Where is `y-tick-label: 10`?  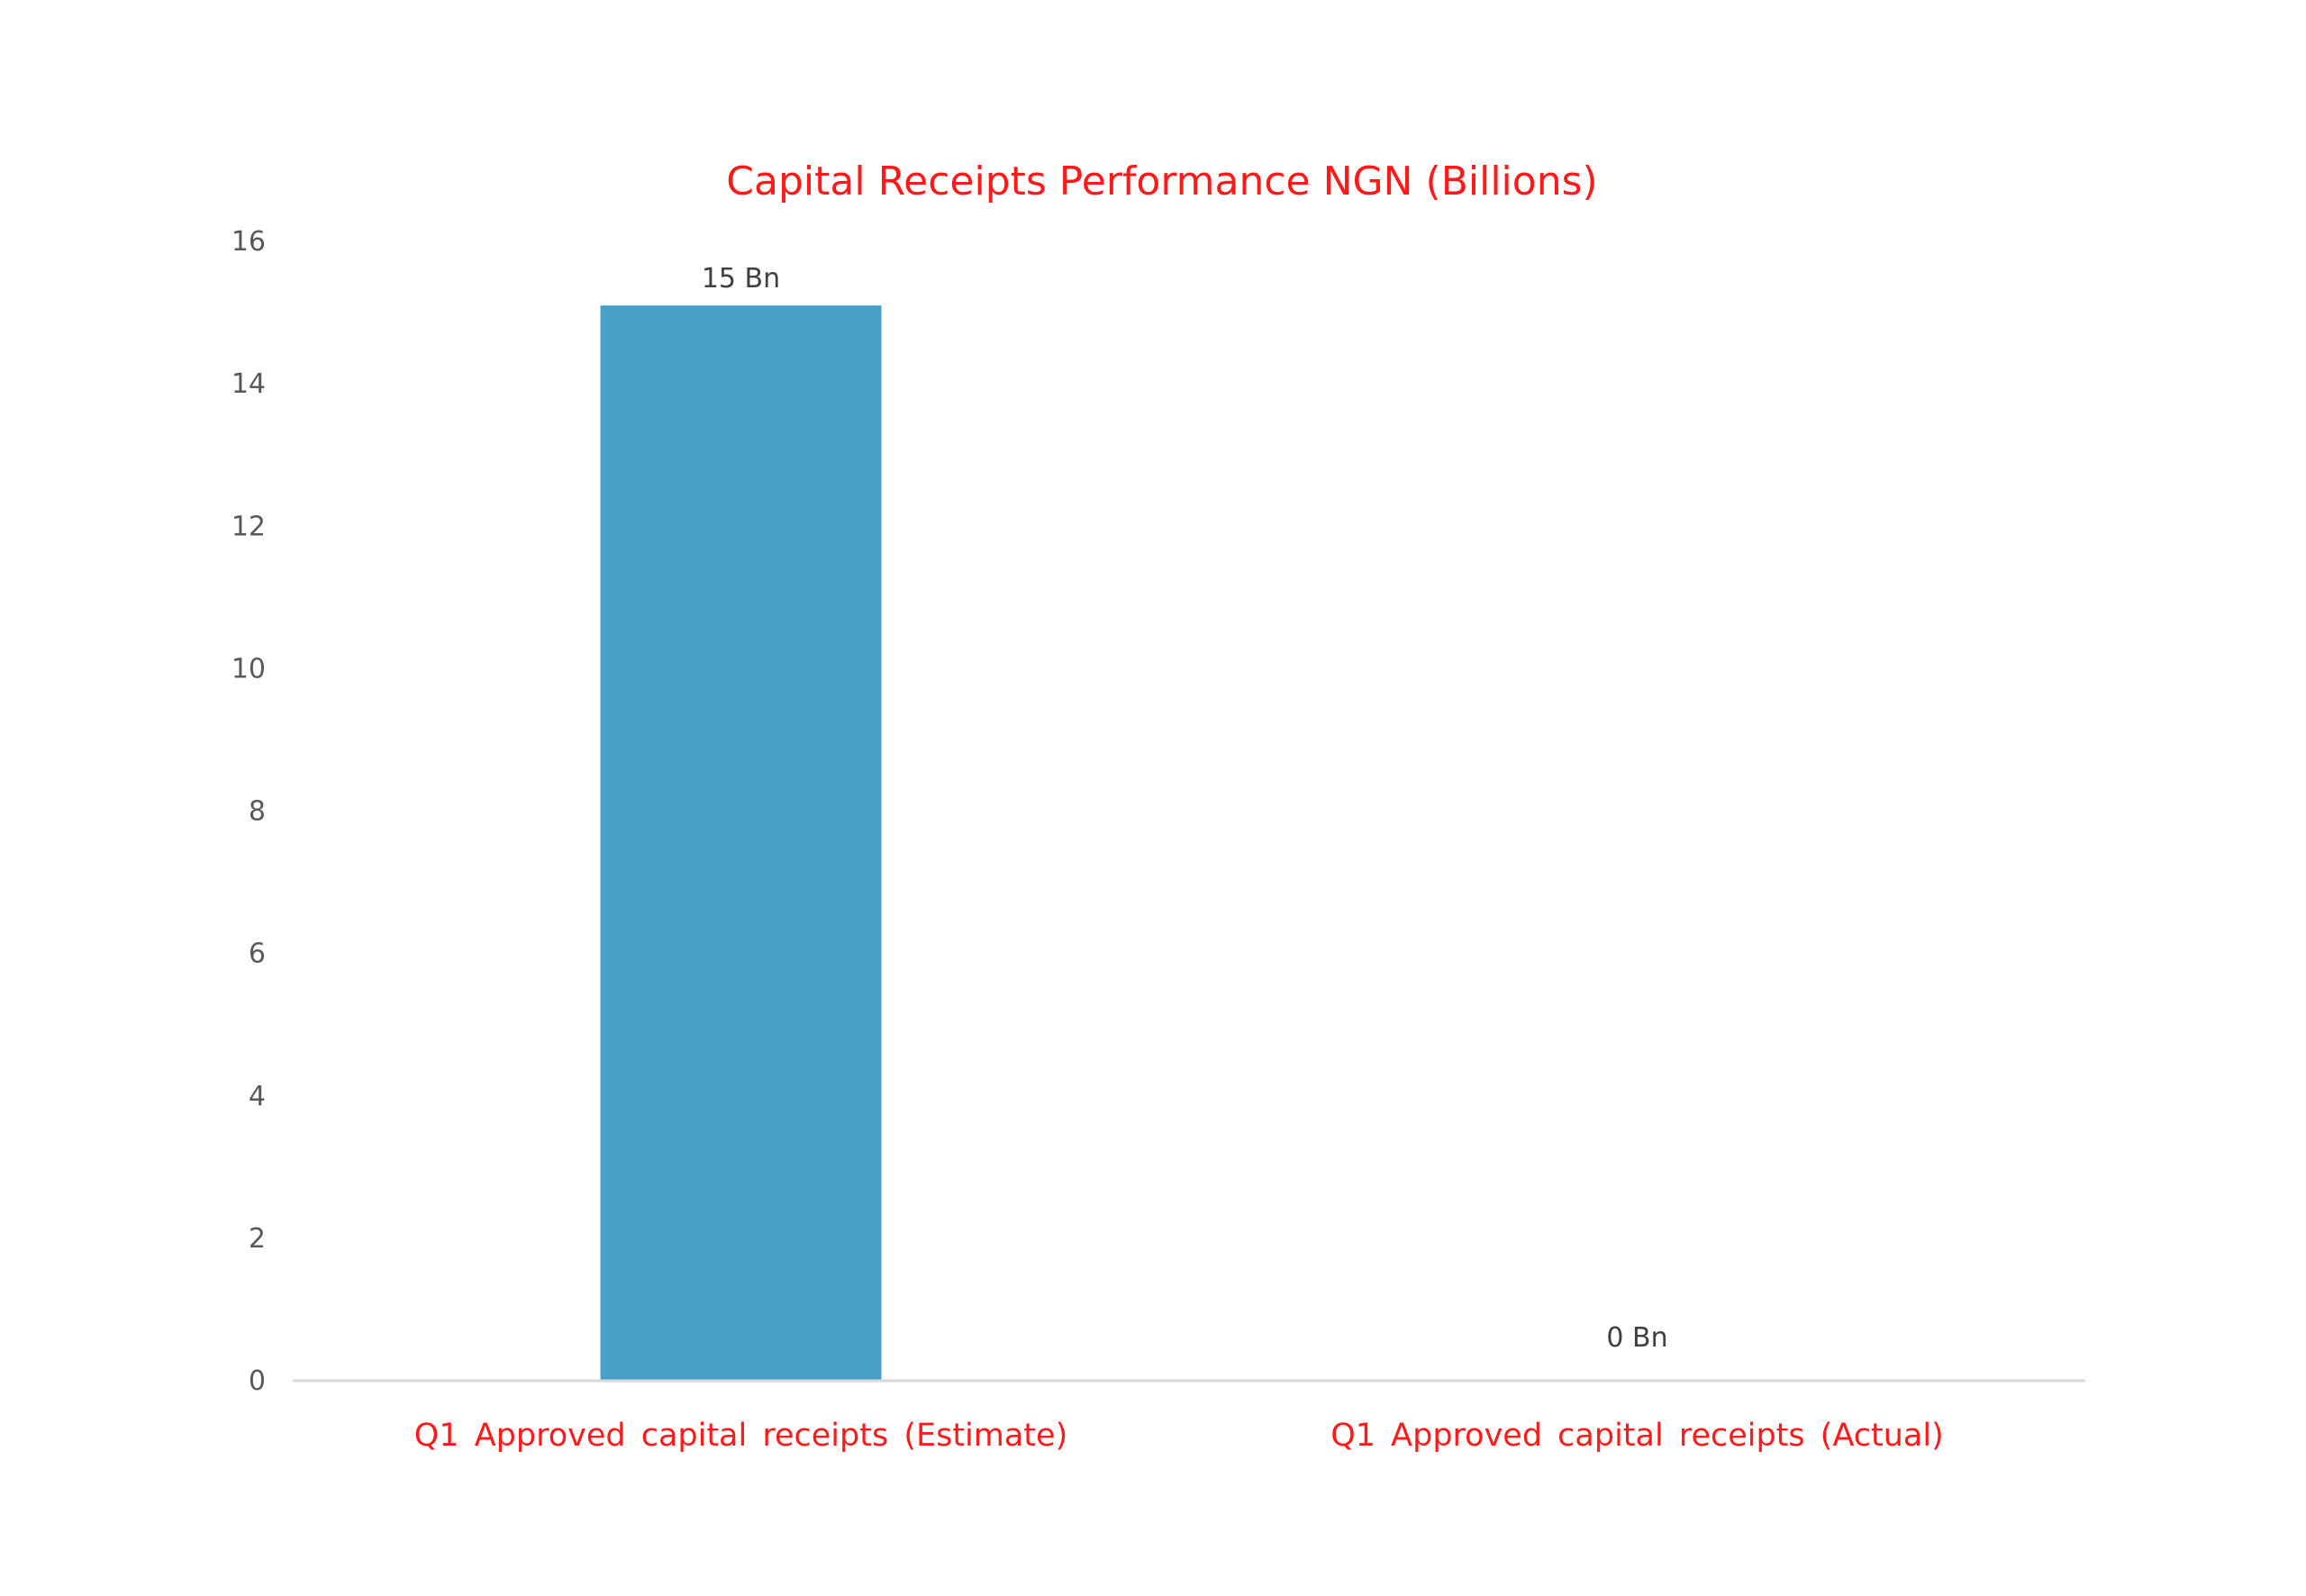
y-tick-label: 10 is located at coordinates (249, 669).